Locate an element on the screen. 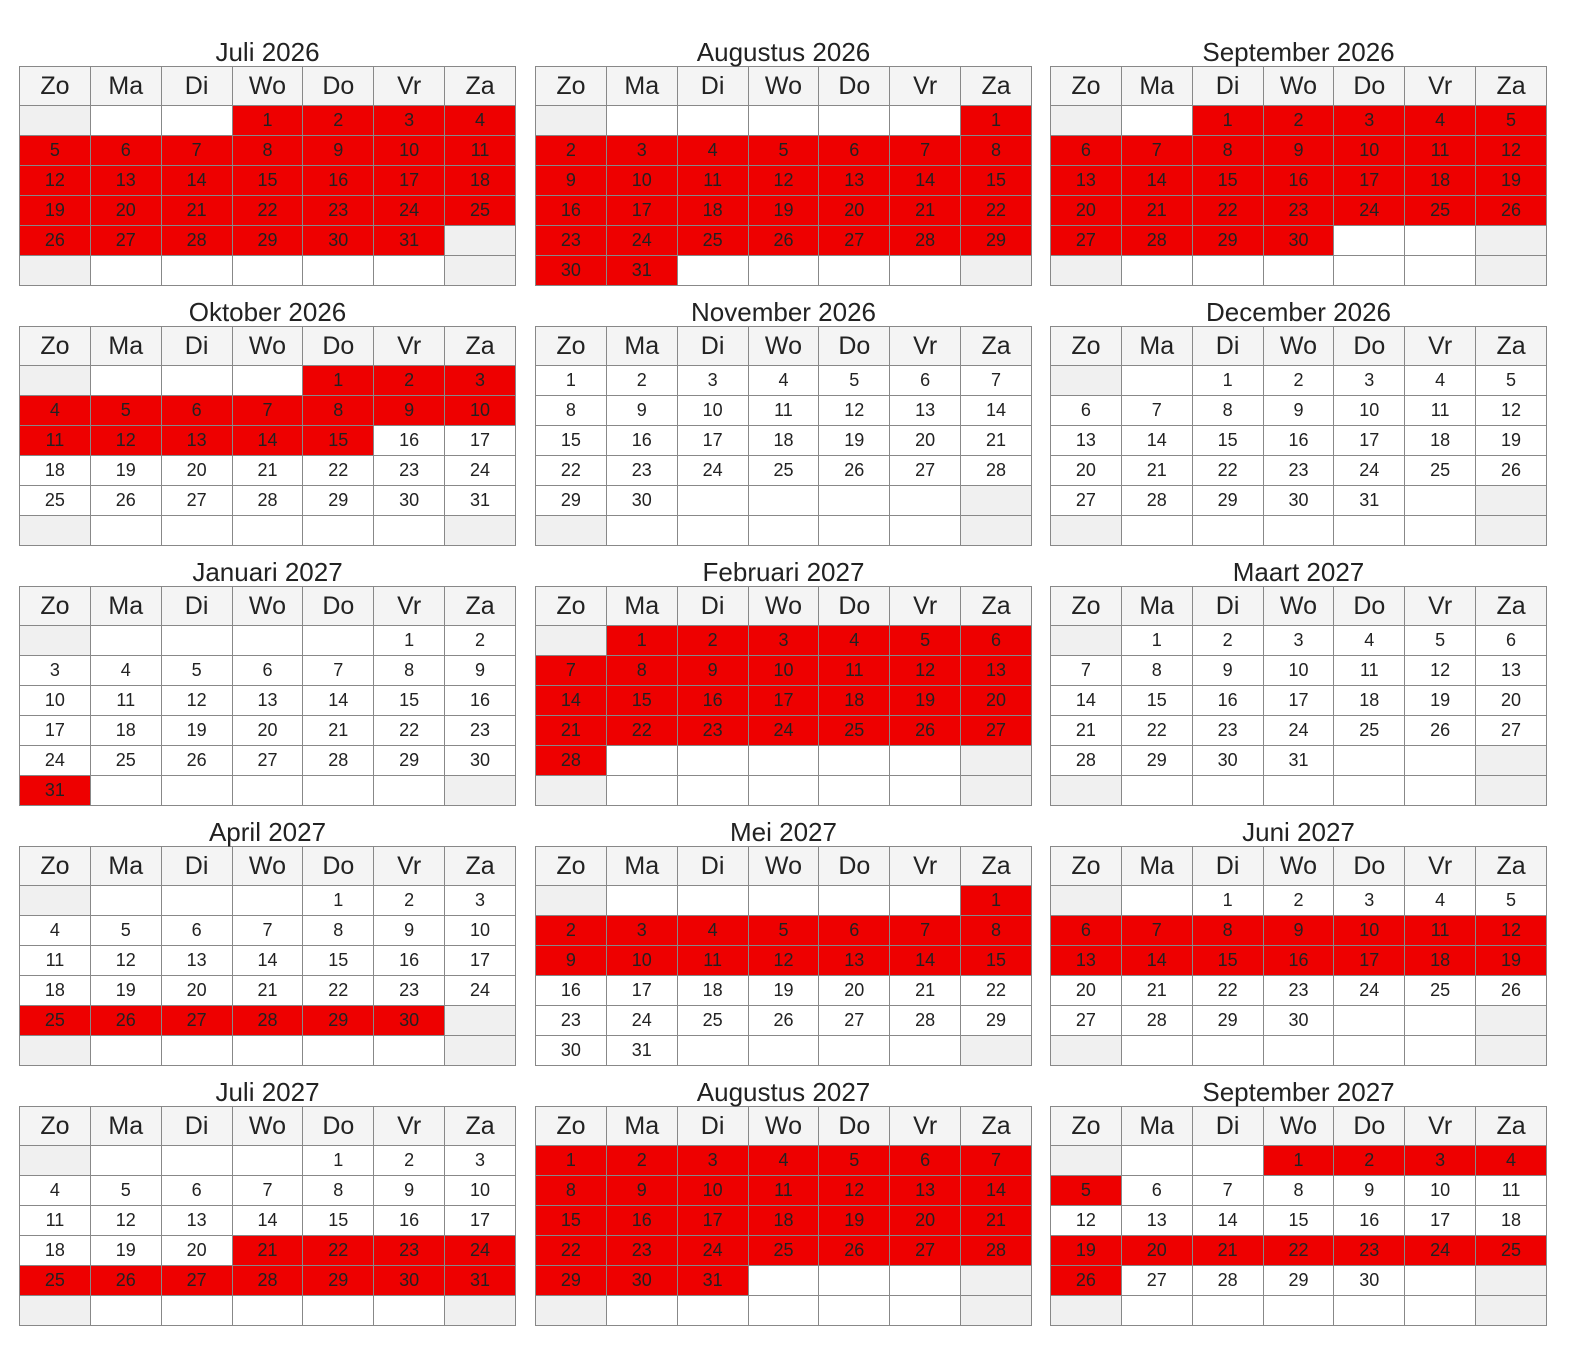 This screenshot has width=1569, height=1354. month-title: Maart 2027 is located at coordinates (1298, 572).